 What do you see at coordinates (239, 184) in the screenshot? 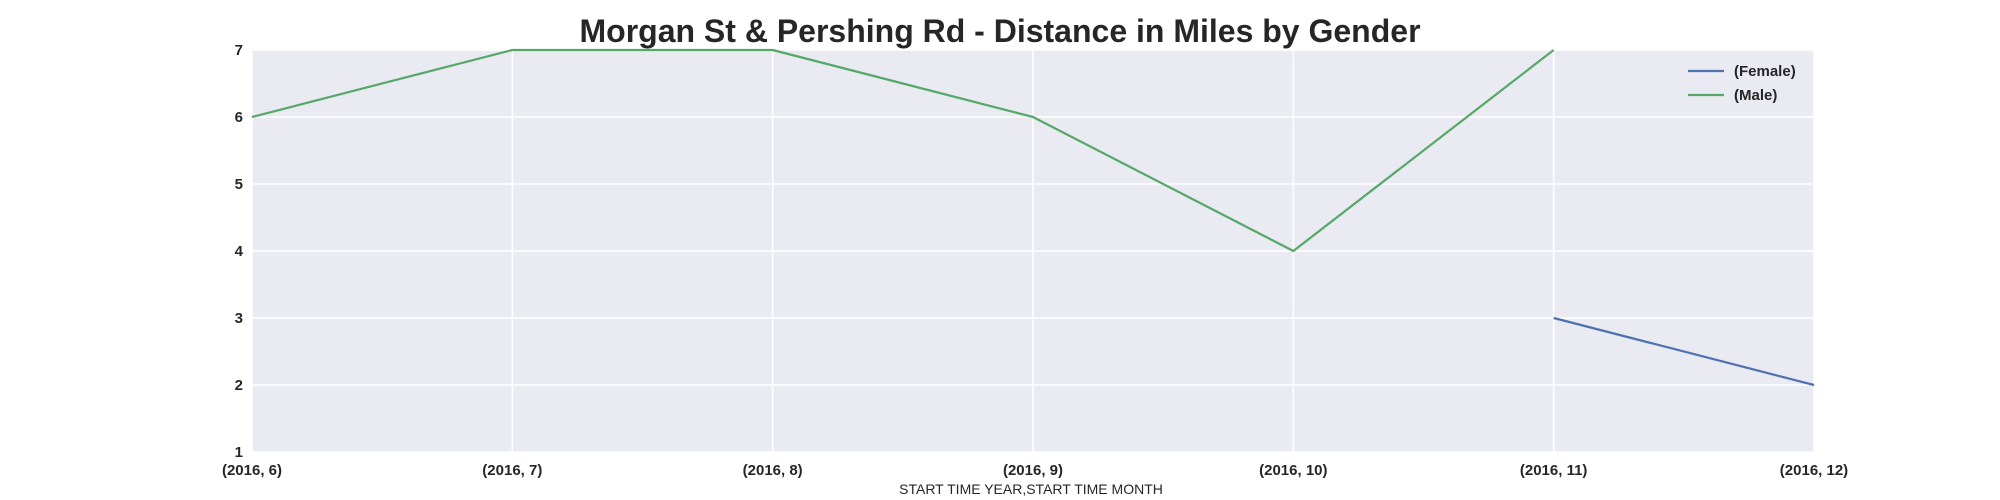
I see `y-tick-label: 5` at bounding box center [239, 184].